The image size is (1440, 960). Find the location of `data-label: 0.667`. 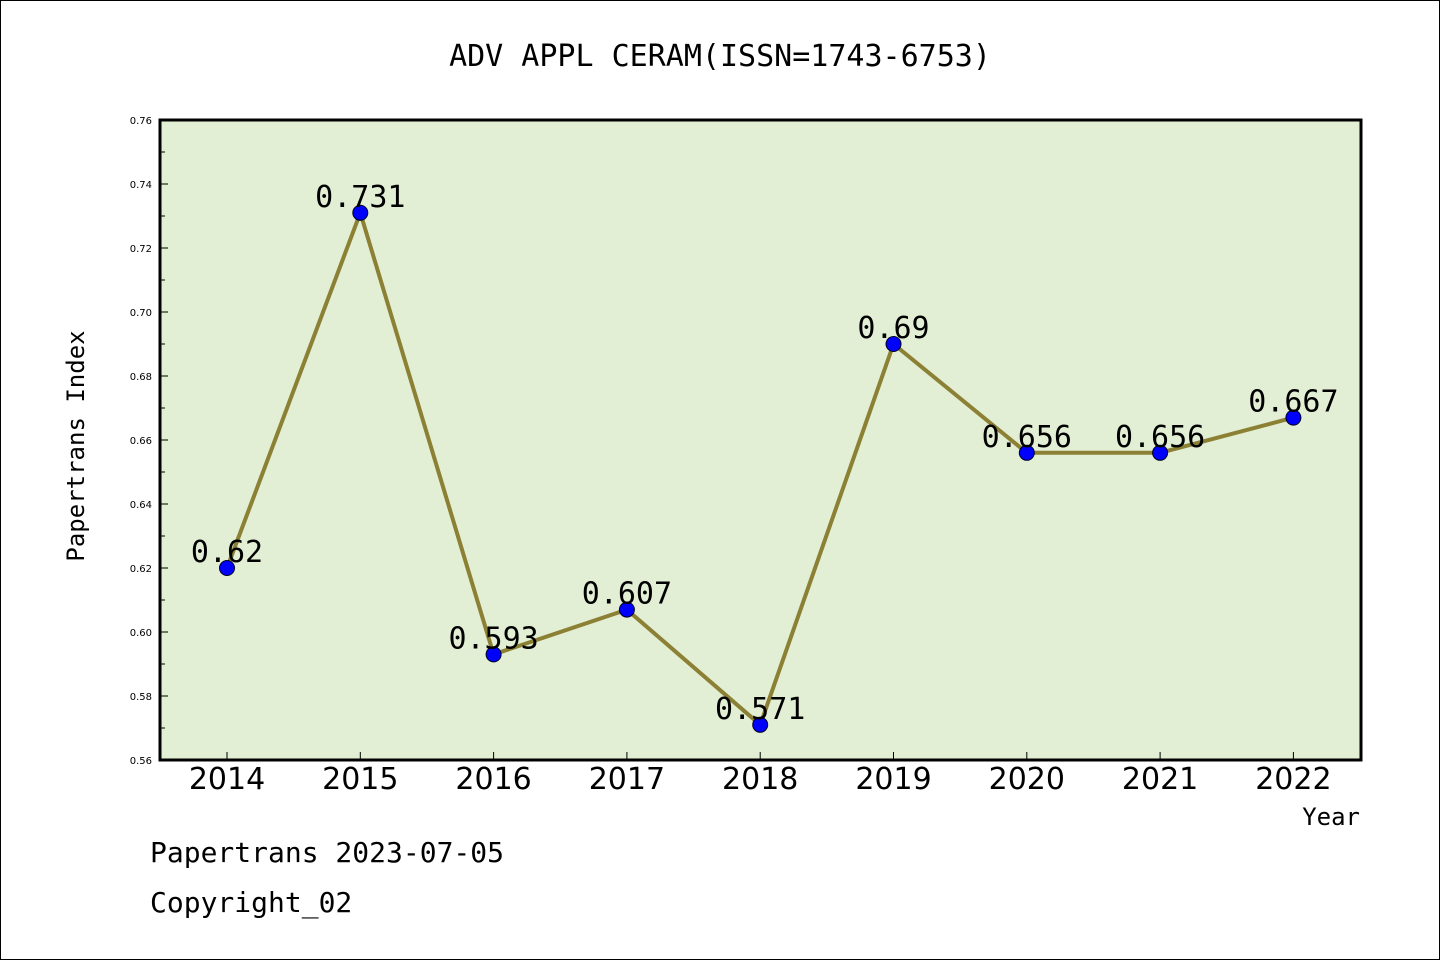

data-label: 0.667 is located at coordinates (1293, 402).